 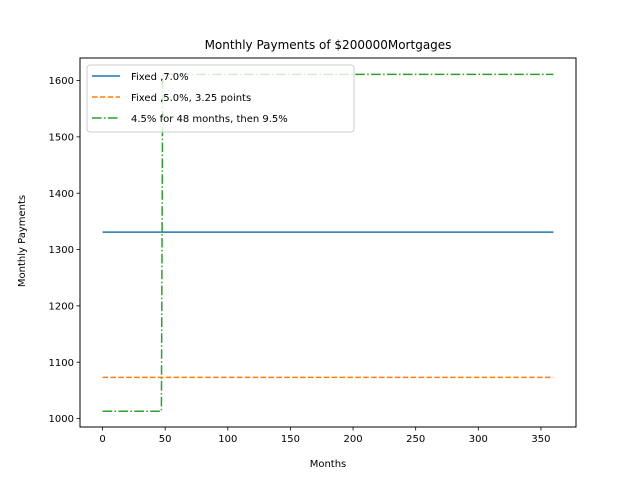 I want to click on legend-label-3: 4.5% for 48 months, then 9.5%, so click(x=209, y=119).